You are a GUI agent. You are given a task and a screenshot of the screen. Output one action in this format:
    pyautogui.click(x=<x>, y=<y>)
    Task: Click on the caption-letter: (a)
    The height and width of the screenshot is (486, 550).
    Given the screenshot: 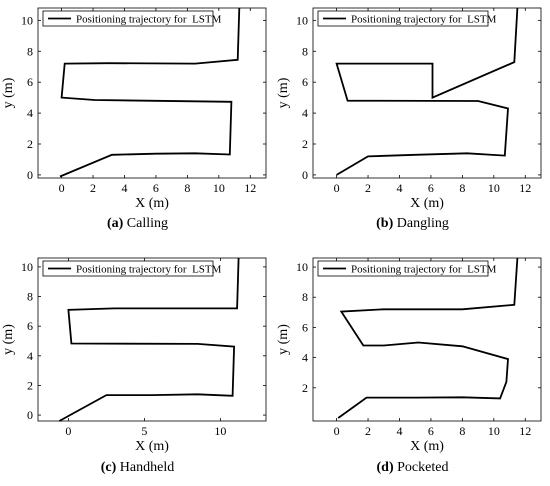 What is the action you would take?
    pyautogui.click(x=115, y=223)
    